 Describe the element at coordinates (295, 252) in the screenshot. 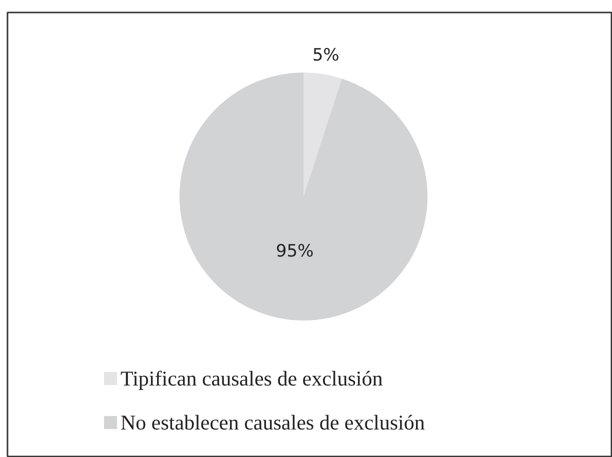

I see `data-label: 95%` at that location.